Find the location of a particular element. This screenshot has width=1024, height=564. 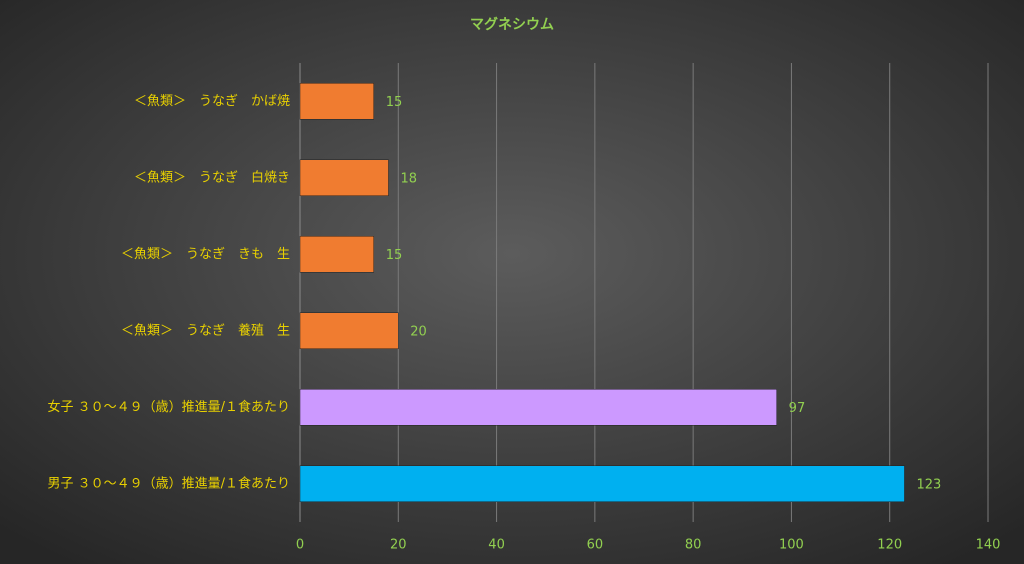

x-tick-label: 20 is located at coordinates (398, 545).